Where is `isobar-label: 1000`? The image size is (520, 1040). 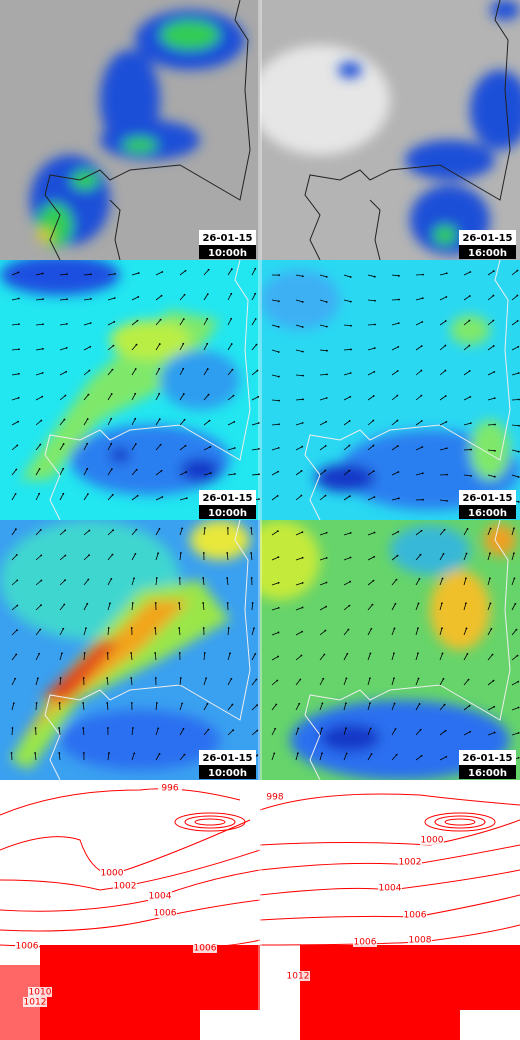 isobar-label: 1000 is located at coordinates (112, 874).